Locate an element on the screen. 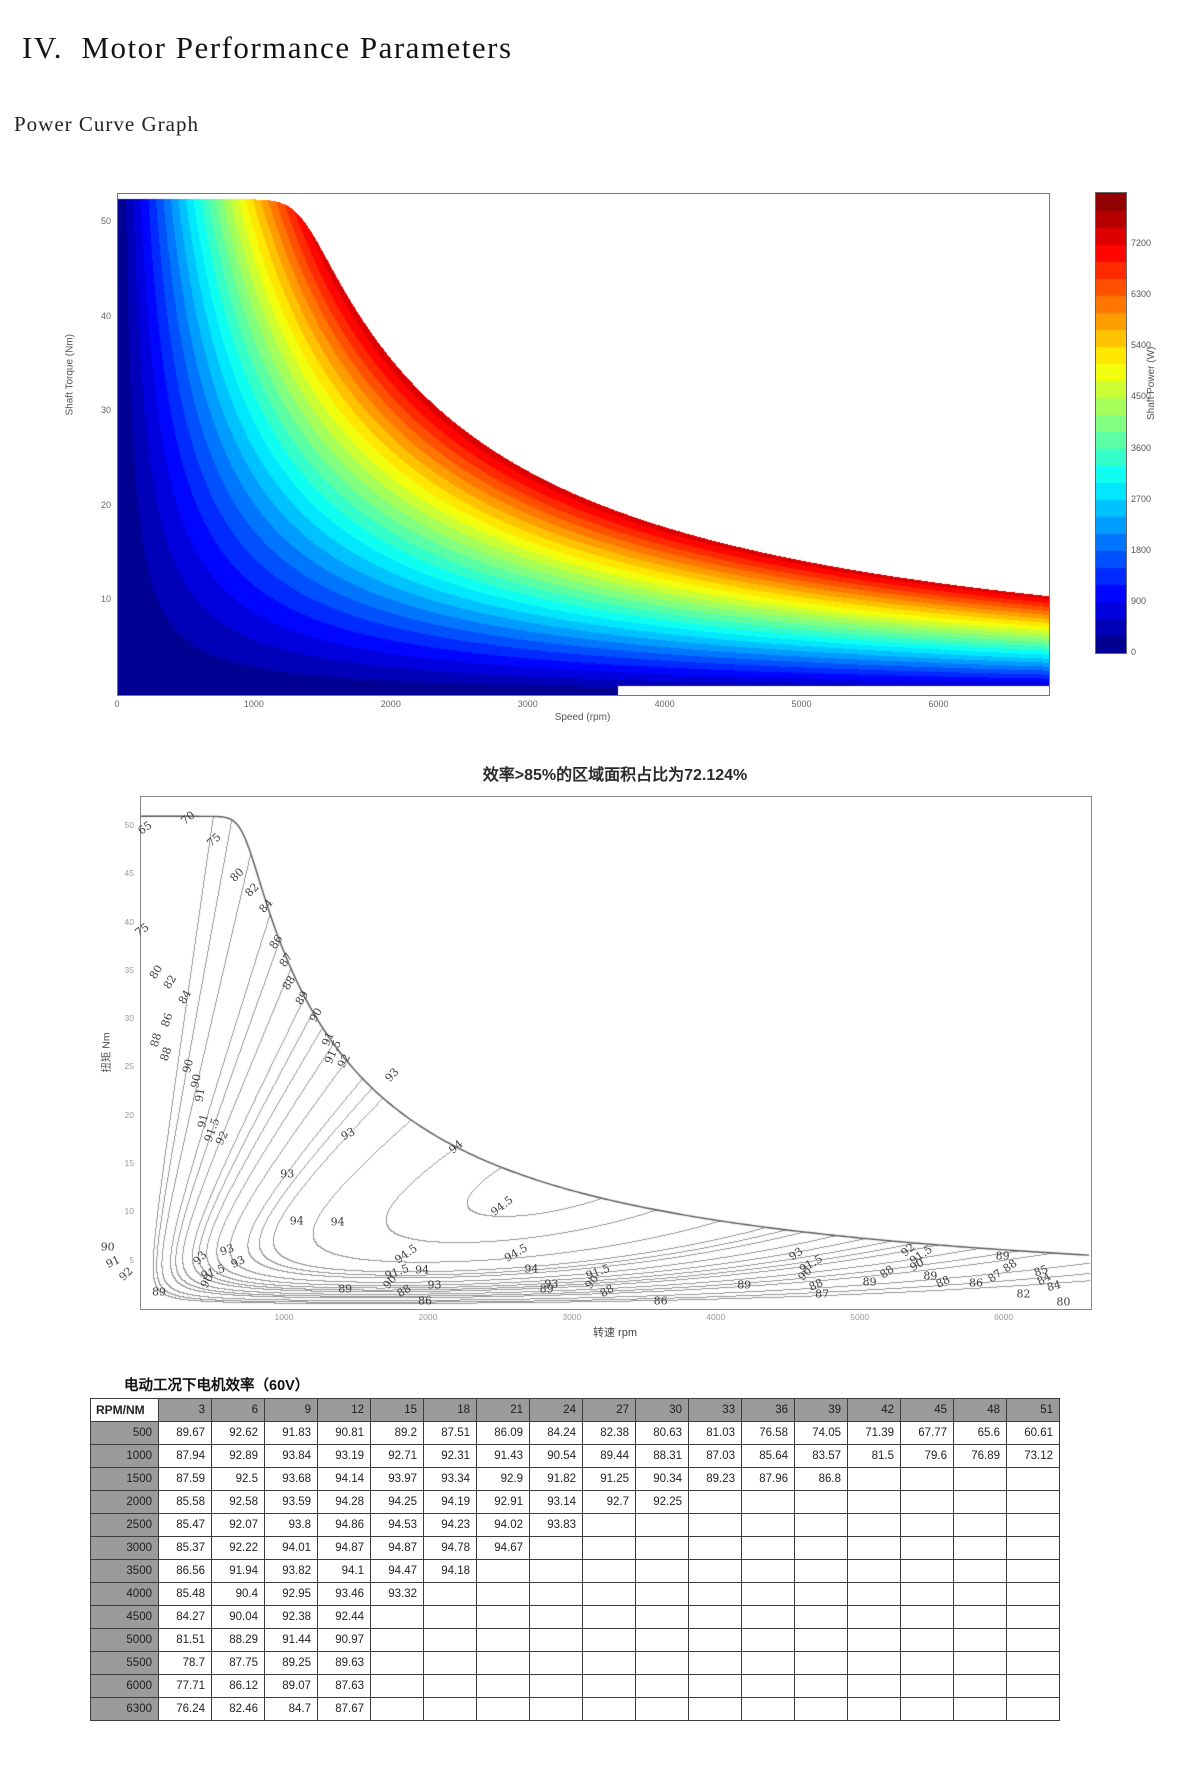 The height and width of the screenshot is (1775, 1179). row-header-cell: 1000 is located at coordinates (124, 1456).